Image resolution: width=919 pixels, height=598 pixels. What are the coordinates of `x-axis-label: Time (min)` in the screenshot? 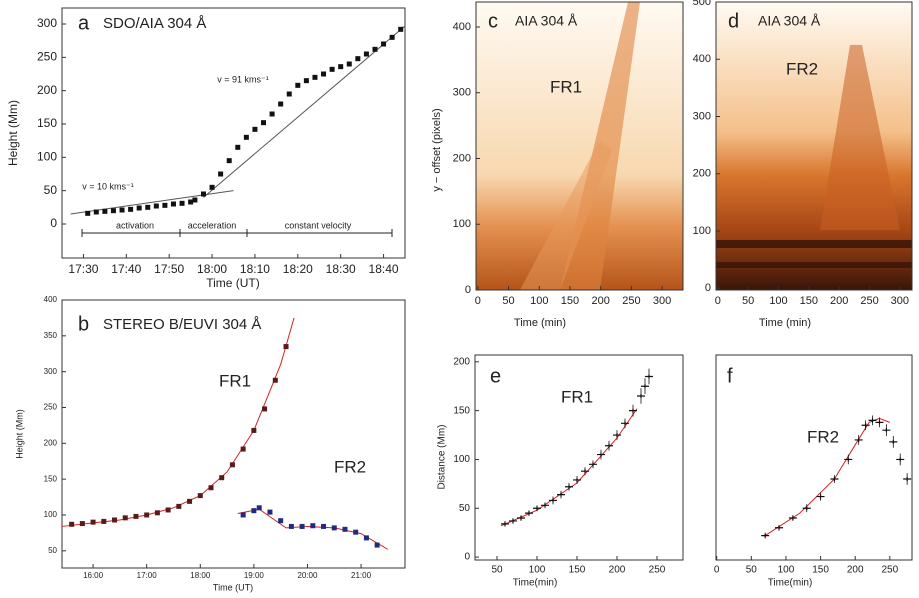 It's located at (540, 323).